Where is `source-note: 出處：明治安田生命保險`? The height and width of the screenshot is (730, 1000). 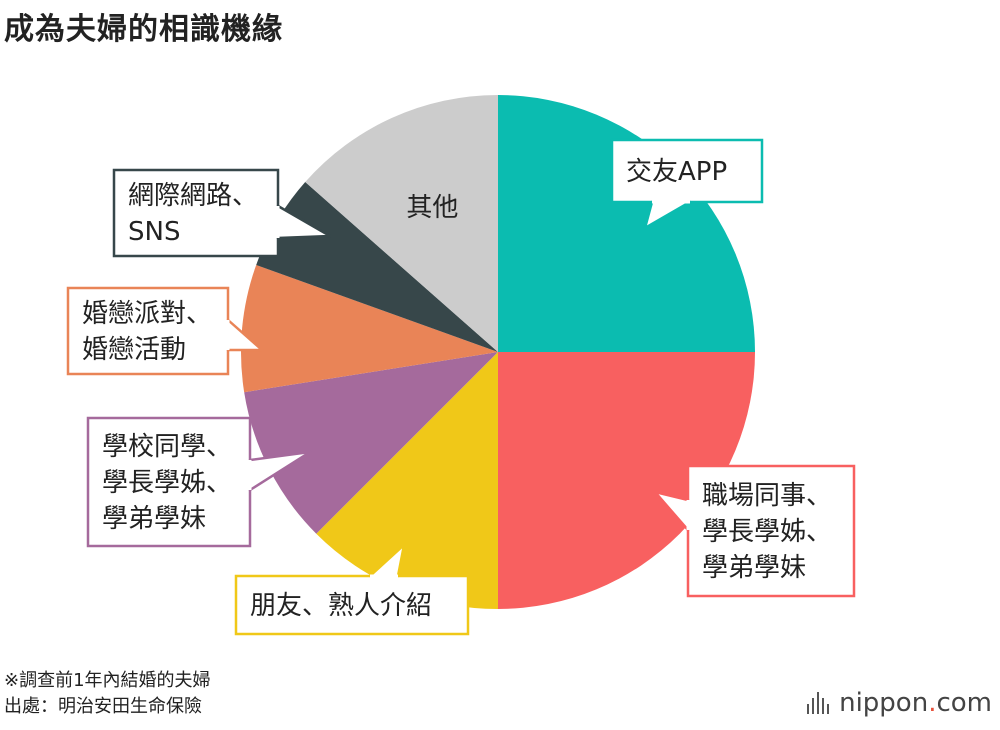
source-note: 出處：明治安田生命保險 is located at coordinates (103, 706).